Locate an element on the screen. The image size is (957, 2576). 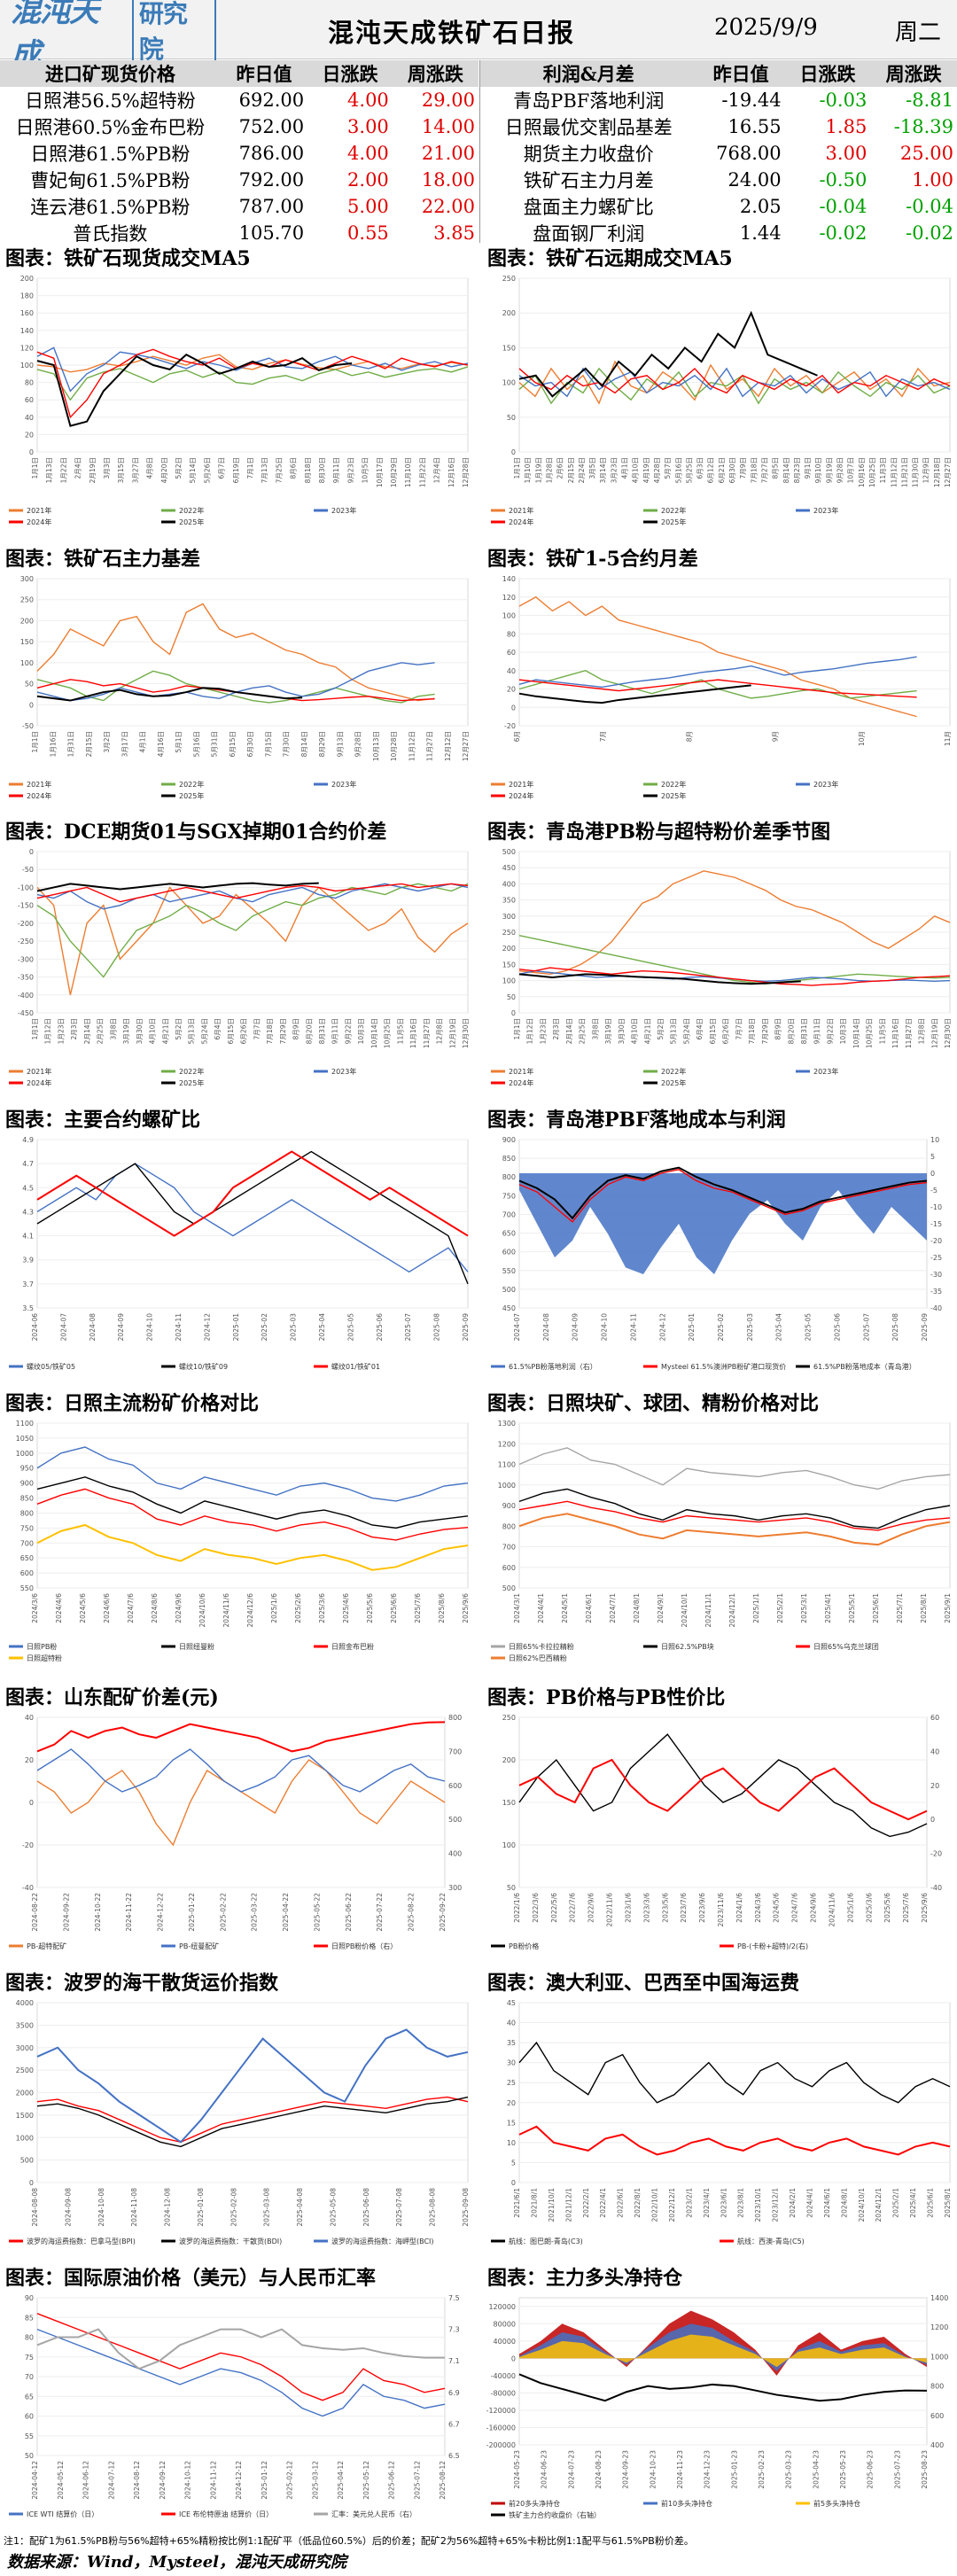
x-tick-label: 11月 is located at coordinates (948, 738).